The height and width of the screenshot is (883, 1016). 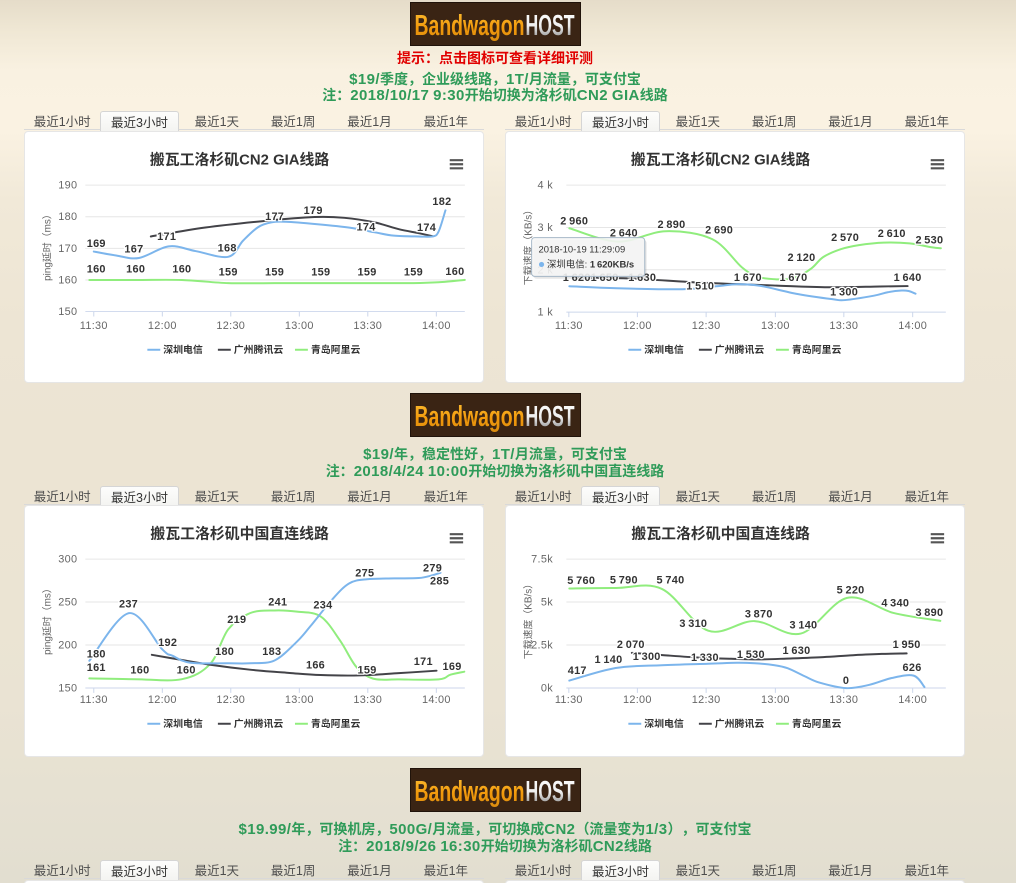 What do you see at coordinates (315, 666) in the screenshot?
I see `svg-text: 166` at bounding box center [315, 666].